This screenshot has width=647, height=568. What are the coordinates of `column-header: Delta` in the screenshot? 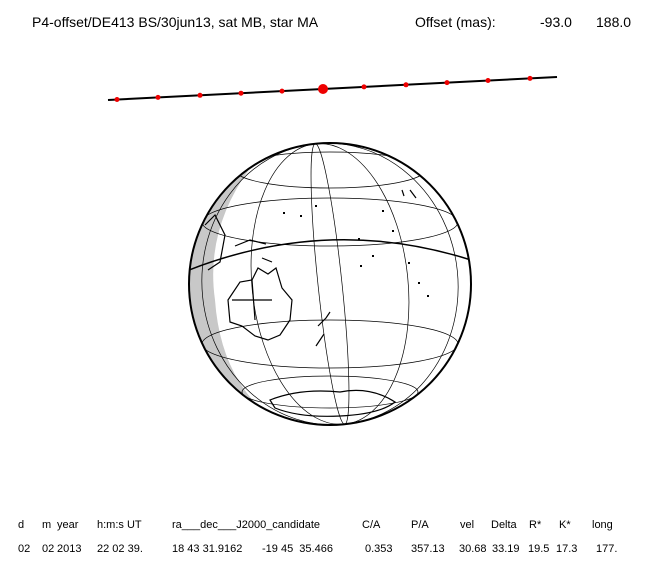 It's located at (504, 525).